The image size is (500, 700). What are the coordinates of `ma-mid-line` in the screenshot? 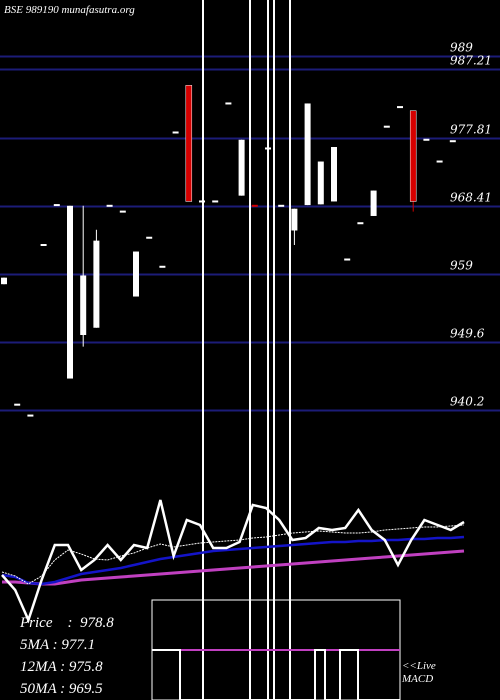 It's located at (233, 560).